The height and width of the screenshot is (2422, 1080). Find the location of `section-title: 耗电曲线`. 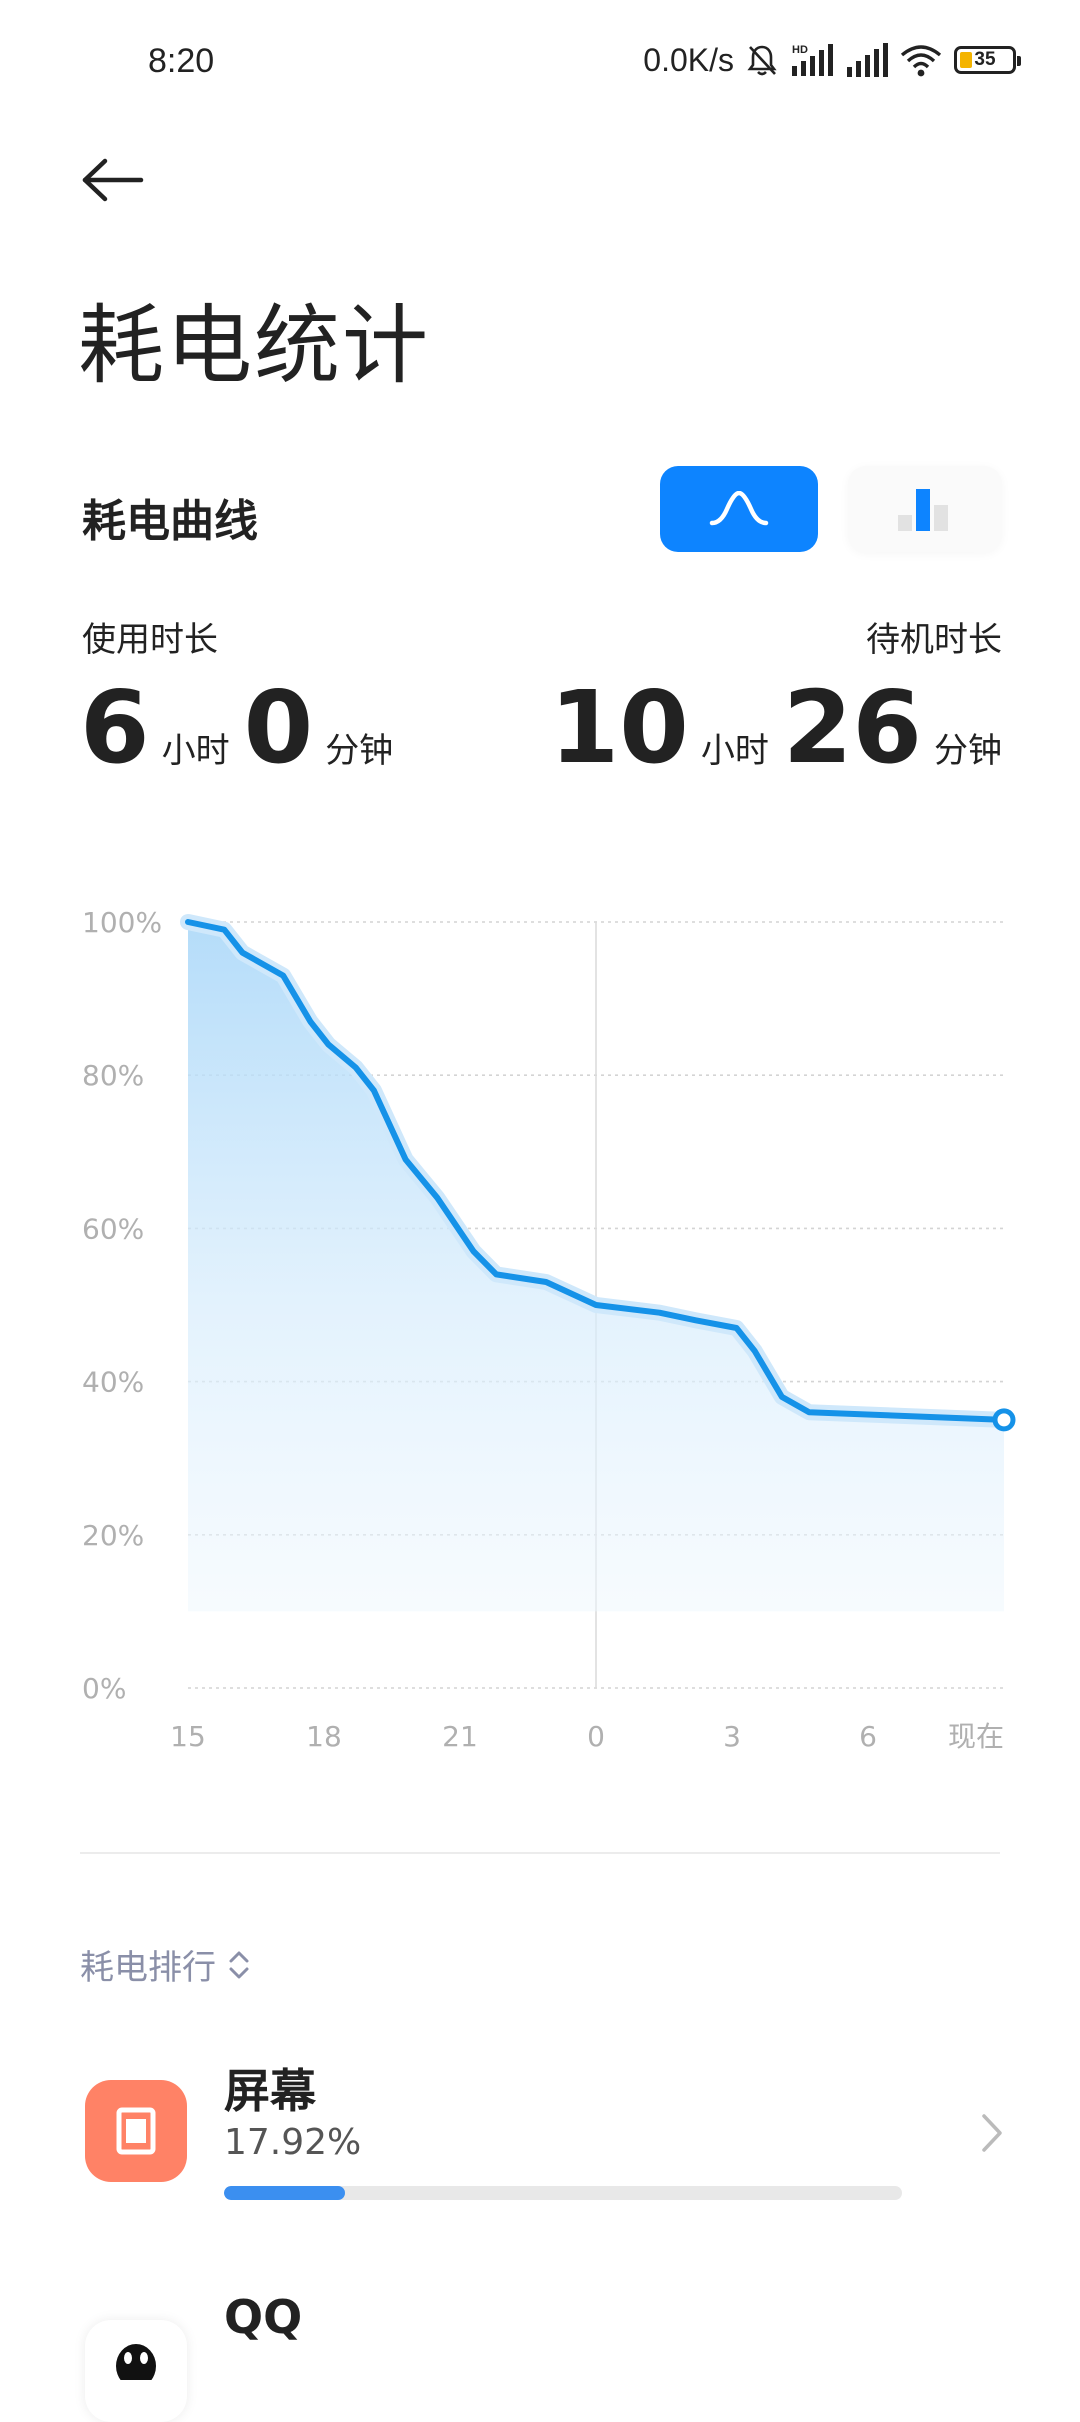

section-title: 耗电曲线 is located at coordinates (170, 521).